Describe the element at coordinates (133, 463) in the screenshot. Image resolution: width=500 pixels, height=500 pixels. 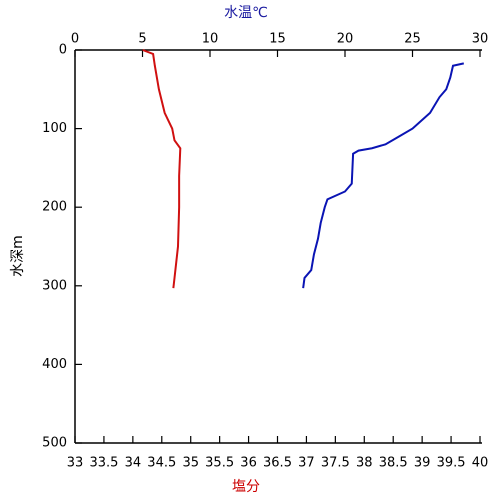
I see `x-tick-label: 34` at that location.